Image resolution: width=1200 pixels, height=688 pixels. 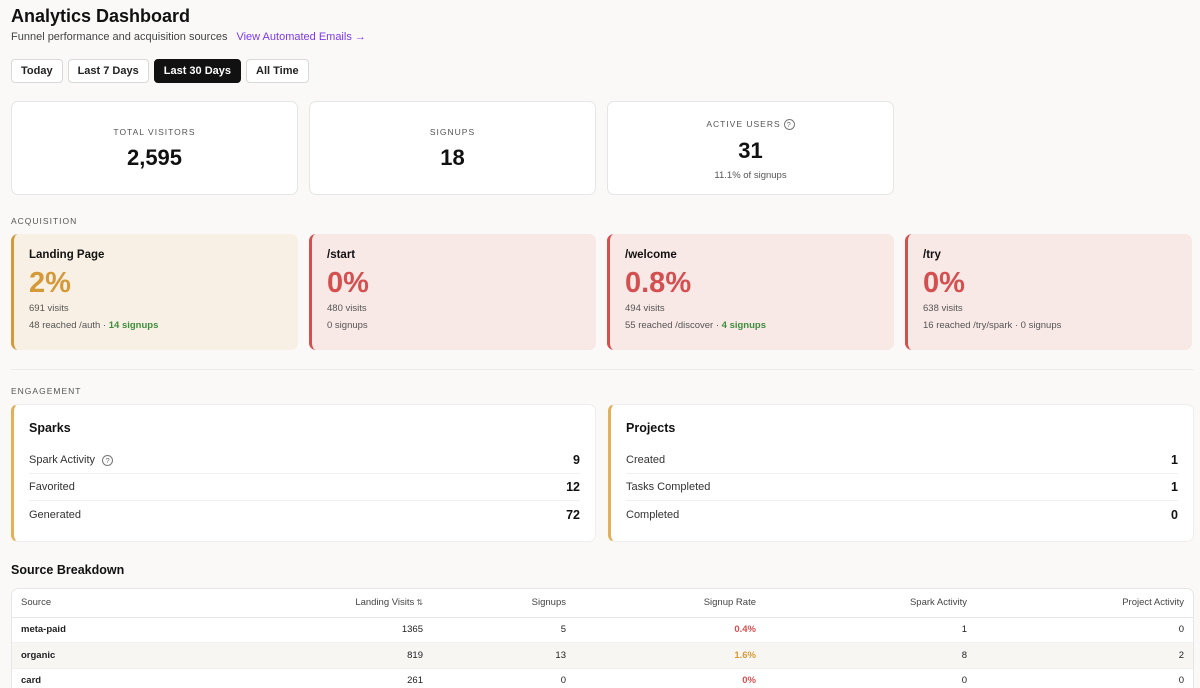 I want to click on metric-label: Favorited, so click(x=52, y=487).